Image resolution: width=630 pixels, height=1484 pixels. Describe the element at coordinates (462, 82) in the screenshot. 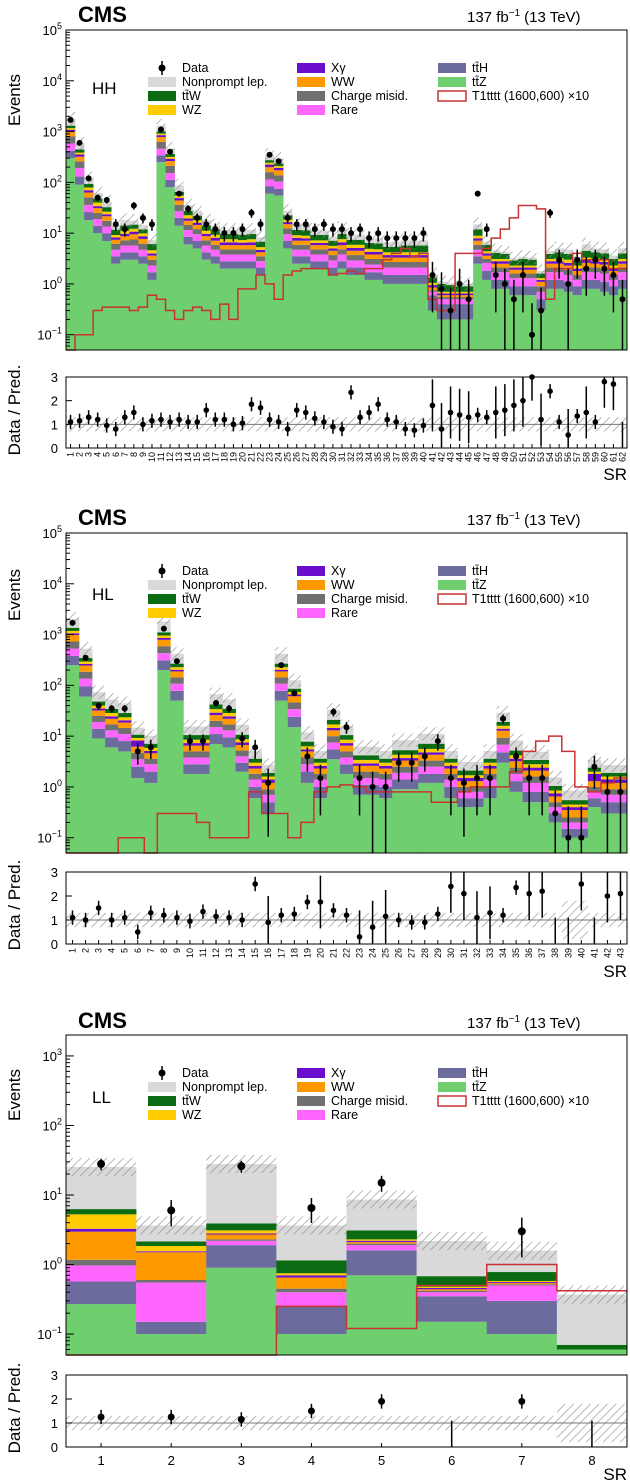

I see `legend-item-ttz: tt̄Z` at that location.